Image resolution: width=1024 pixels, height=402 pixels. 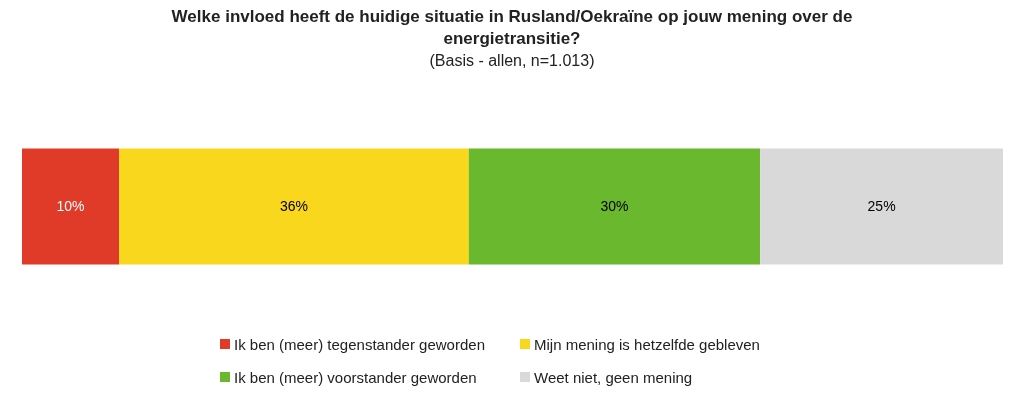 I want to click on data-label: 30%, so click(x=614, y=206).